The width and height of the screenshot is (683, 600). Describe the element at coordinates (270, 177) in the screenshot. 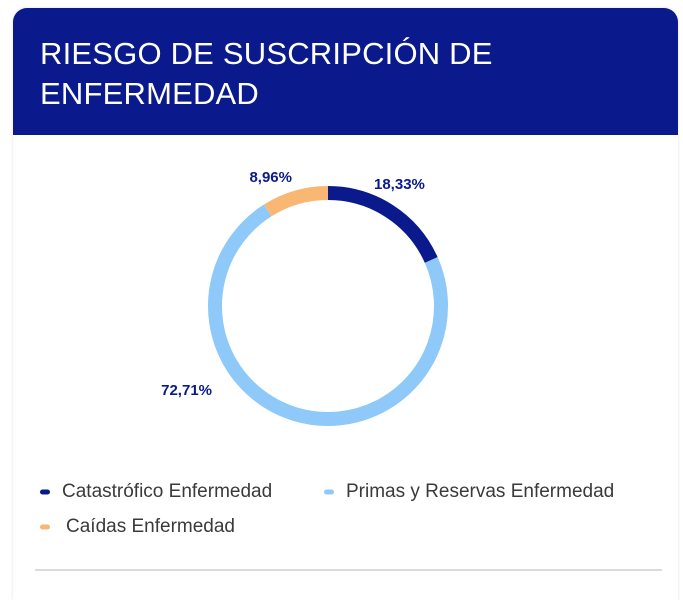

I see `value-label: 8,96%` at that location.